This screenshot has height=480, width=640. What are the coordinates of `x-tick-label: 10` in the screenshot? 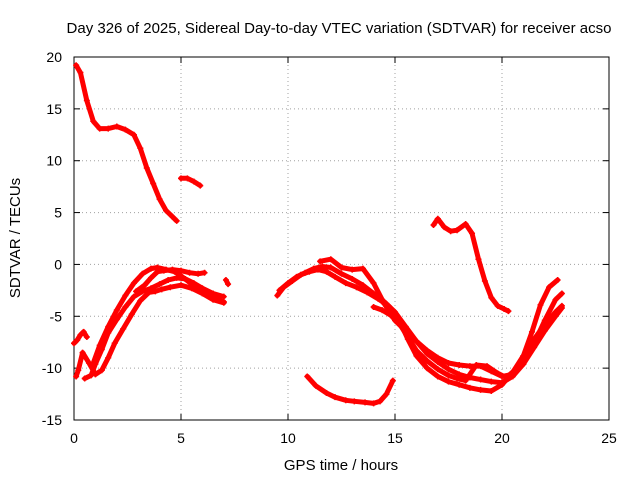 It's located at (288, 438).